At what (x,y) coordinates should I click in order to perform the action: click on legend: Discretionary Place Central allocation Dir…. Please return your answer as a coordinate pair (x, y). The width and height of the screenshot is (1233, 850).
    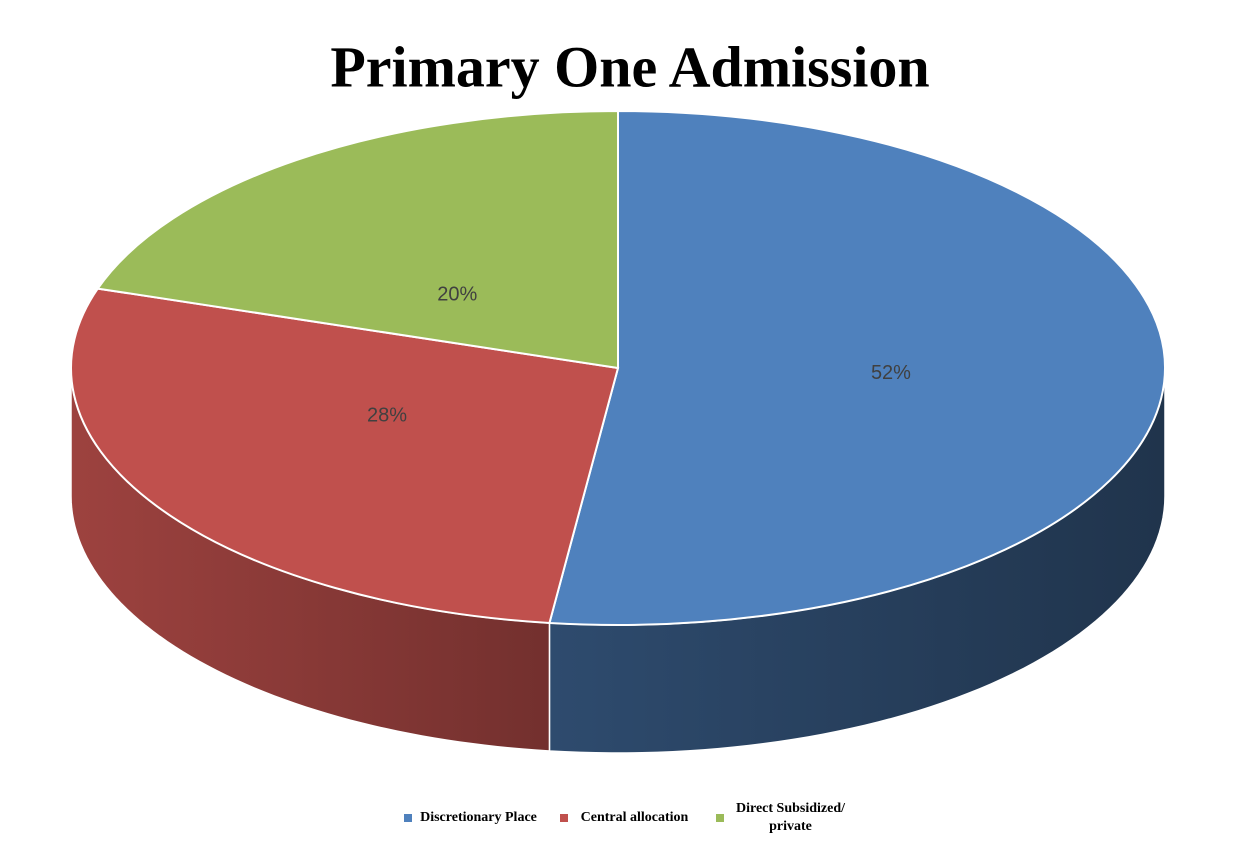
    Looking at the image, I should click on (616, 818).